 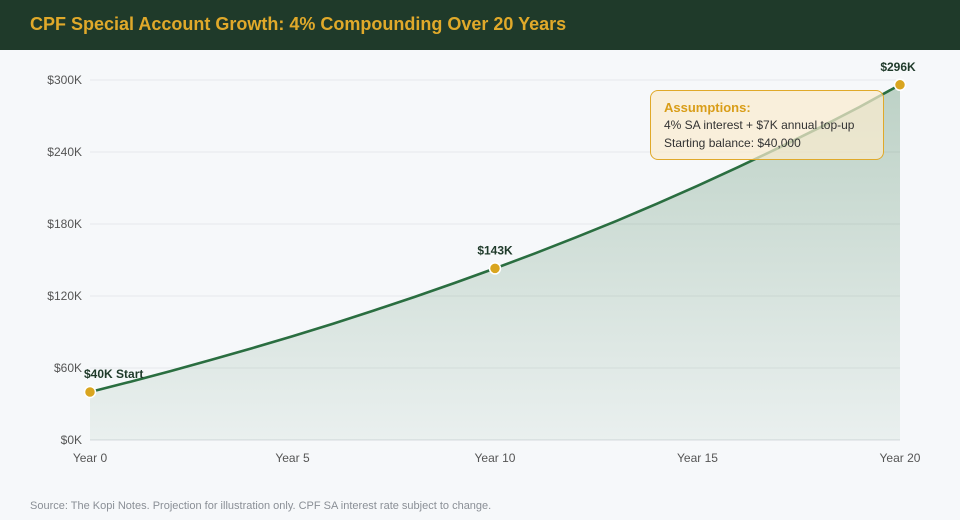 What do you see at coordinates (90, 458) in the screenshot?
I see `x-tick-label: Year 0` at bounding box center [90, 458].